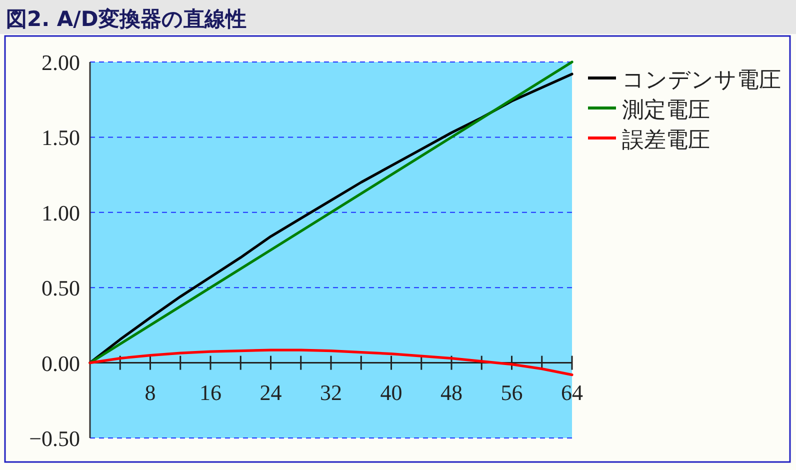 The height and width of the screenshot is (470, 796). I want to click on x-tick-label: 56, so click(511, 392).